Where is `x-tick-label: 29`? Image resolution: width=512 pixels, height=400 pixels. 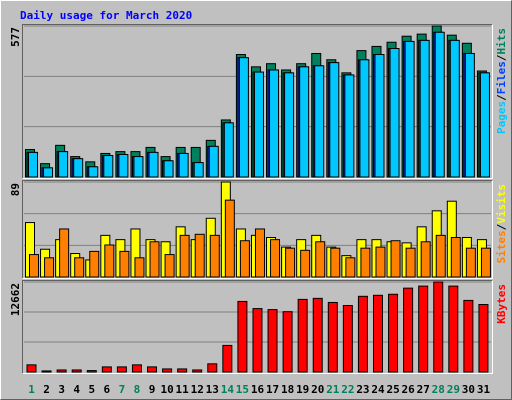
x-tick-label: 29 is located at coordinates (453, 389).